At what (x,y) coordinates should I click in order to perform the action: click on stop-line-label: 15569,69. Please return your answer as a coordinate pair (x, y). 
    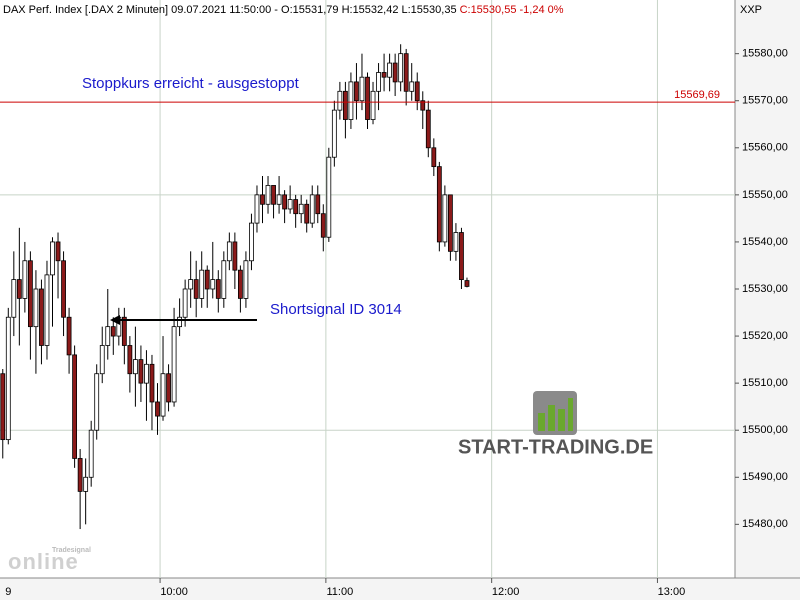
    Looking at the image, I should click on (697, 95).